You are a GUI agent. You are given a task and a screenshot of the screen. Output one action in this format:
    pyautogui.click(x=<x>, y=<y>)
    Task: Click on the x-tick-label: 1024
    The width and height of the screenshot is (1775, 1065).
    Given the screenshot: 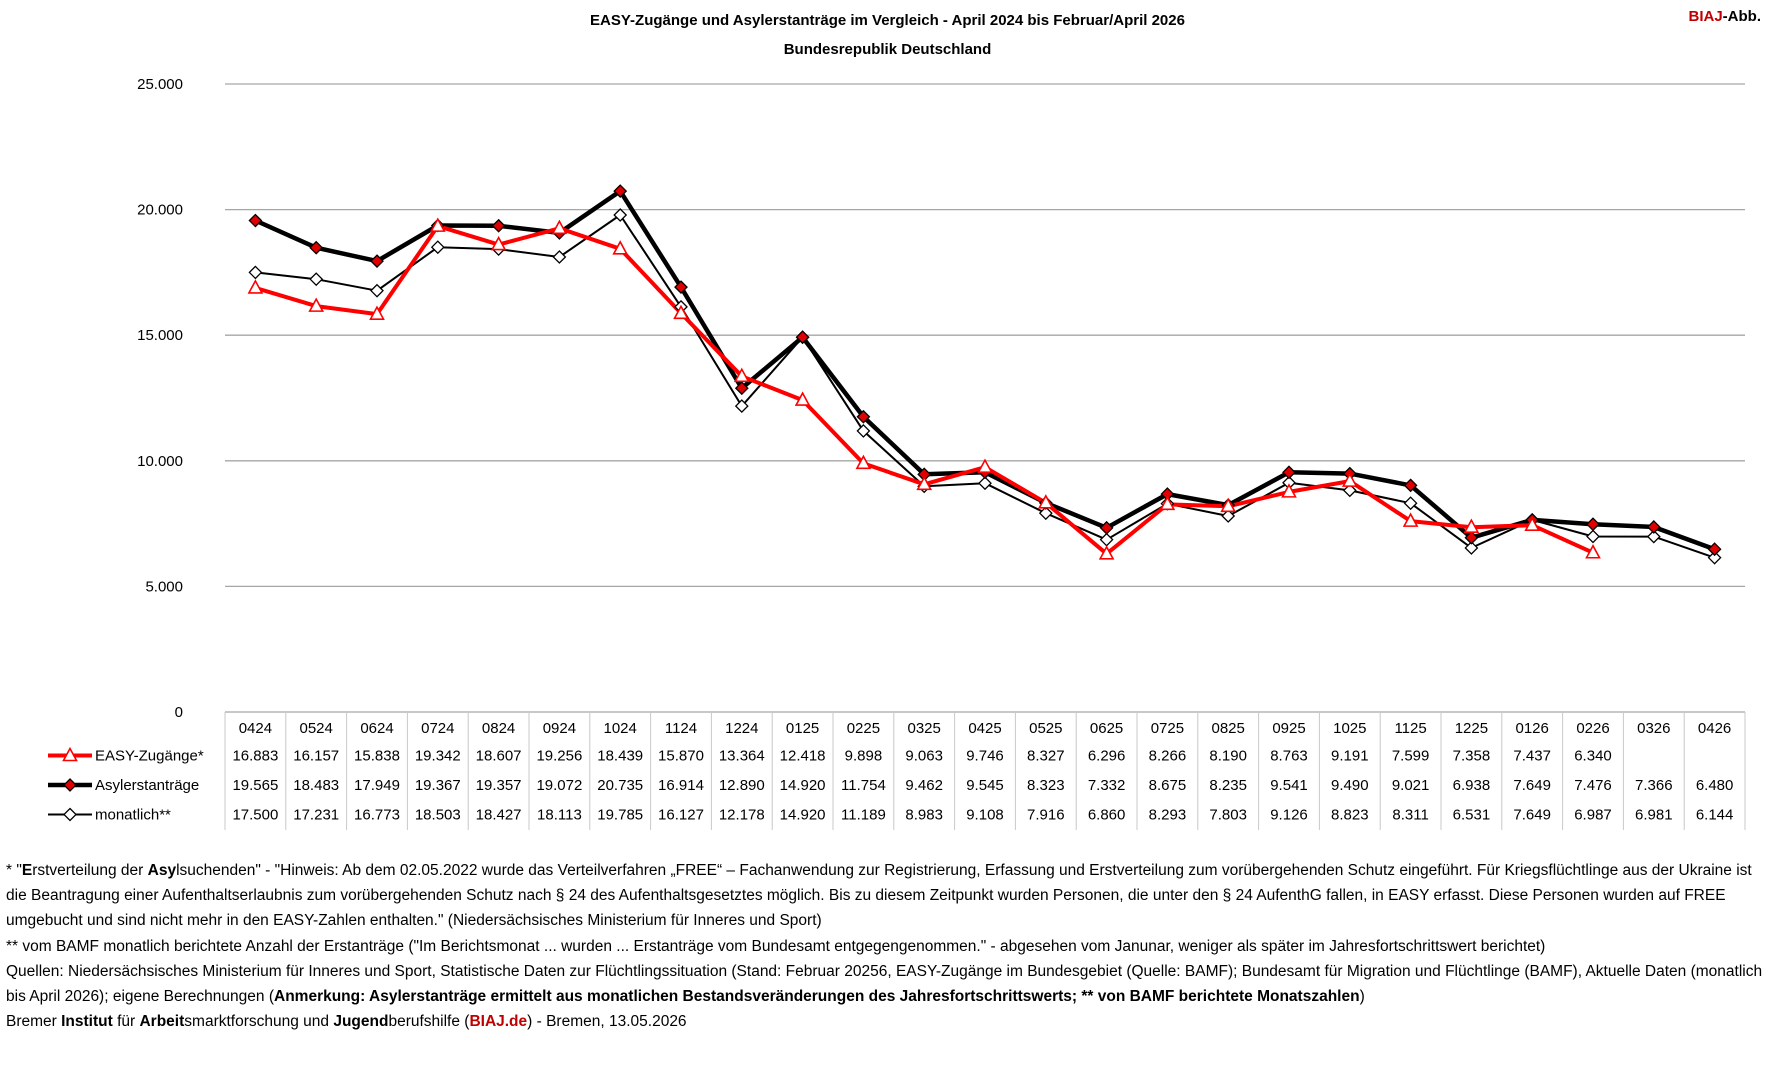 What is the action you would take?
    pyautogui.click(x=620, y=728)
    